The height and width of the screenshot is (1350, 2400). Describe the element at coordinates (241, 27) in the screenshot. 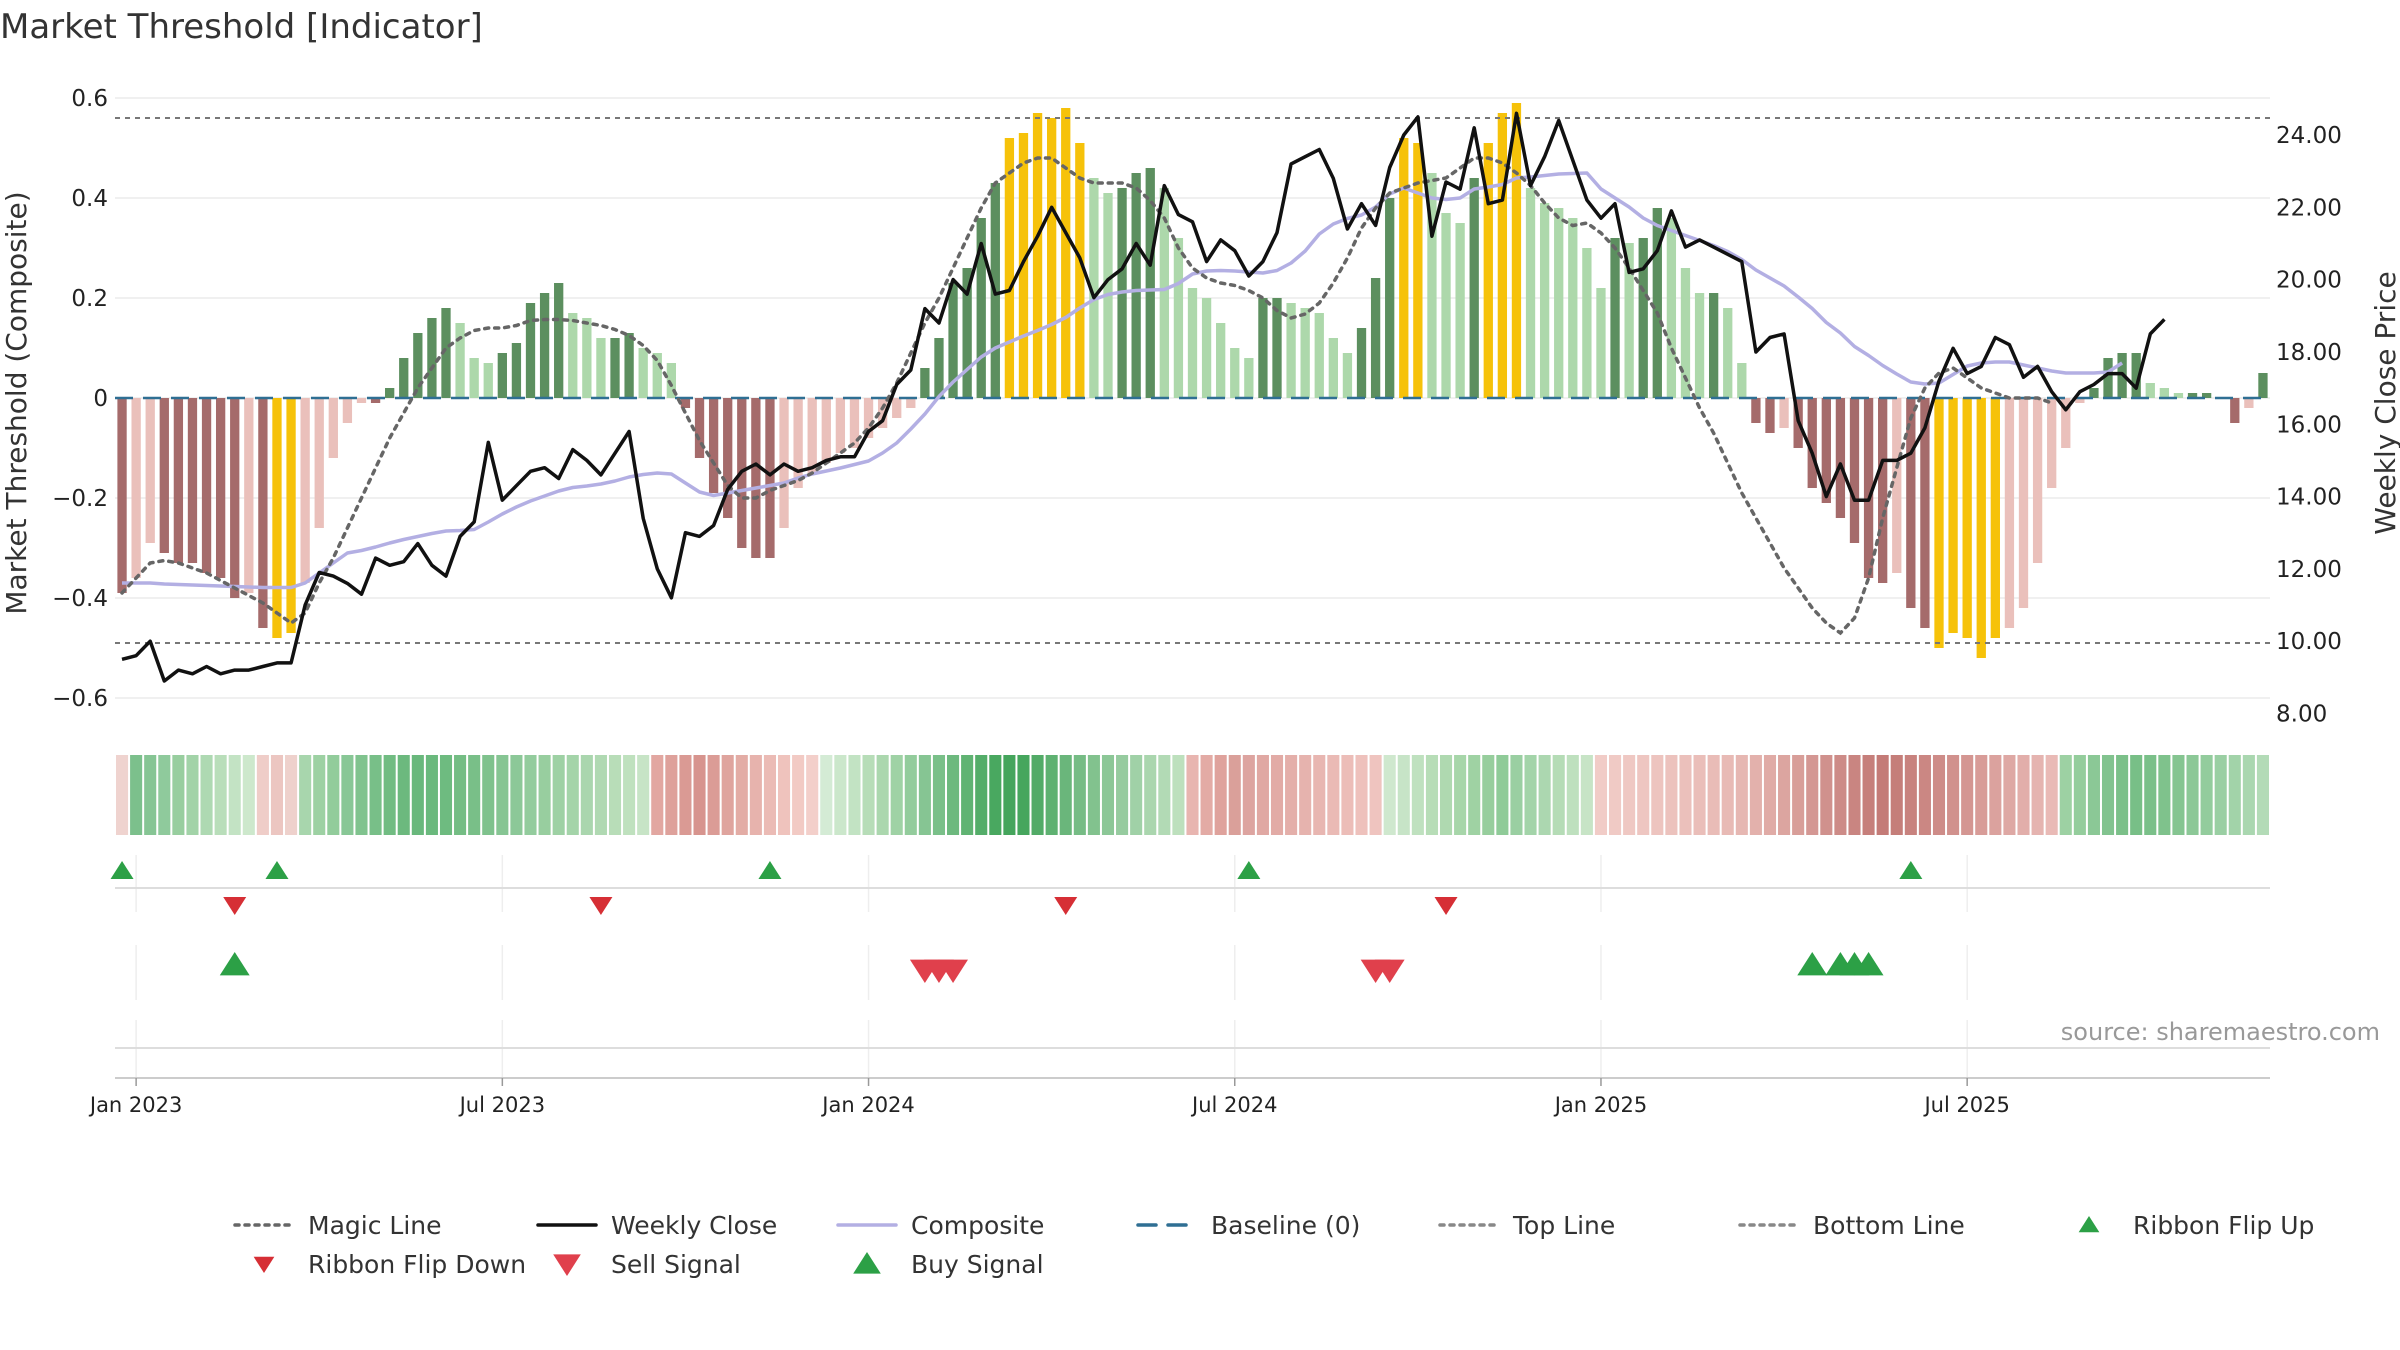

I see `chart-title: Market Threshold [Indicator]` at that location.